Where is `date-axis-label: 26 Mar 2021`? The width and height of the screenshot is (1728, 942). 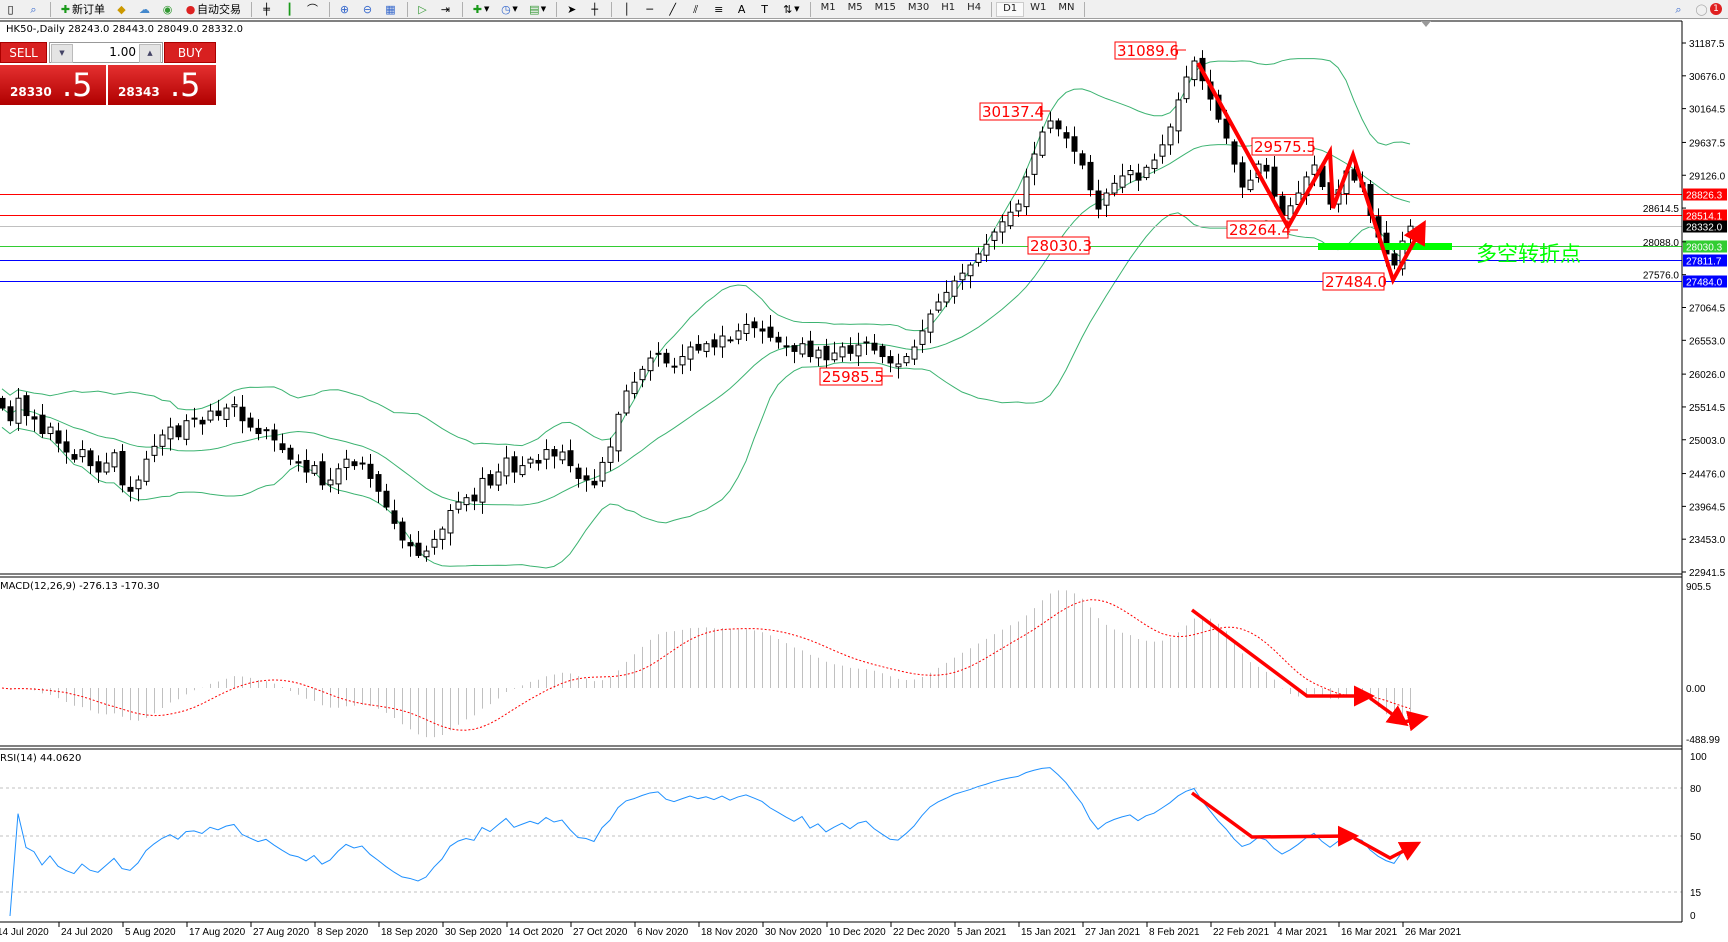
date-axis-label: 26 Mar 2021 is located at coordinates (1433, 932).